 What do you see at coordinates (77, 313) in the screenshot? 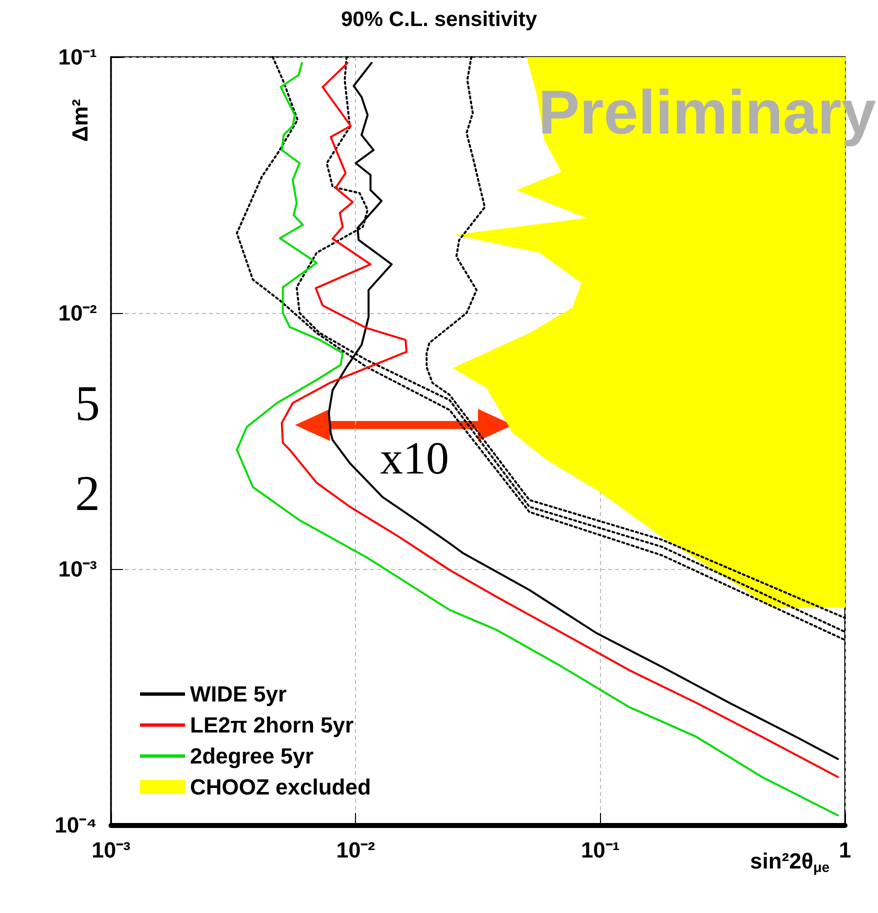
I see `y-tick-label: 10⁻²` at bounding box center [77, 313].